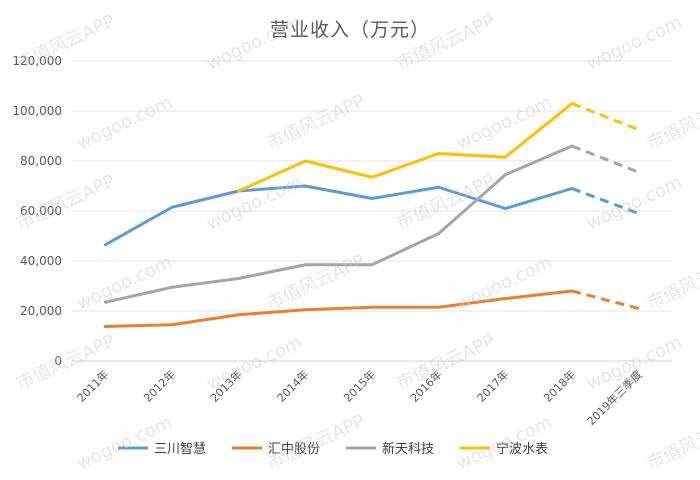 The image size is (700, 480). What do you see at coordinates (333, 449) in the screenshot?
I see `legend: 三川智慧 汇中股份 新天科技 宁波水表` at bounding box center [333, 449].